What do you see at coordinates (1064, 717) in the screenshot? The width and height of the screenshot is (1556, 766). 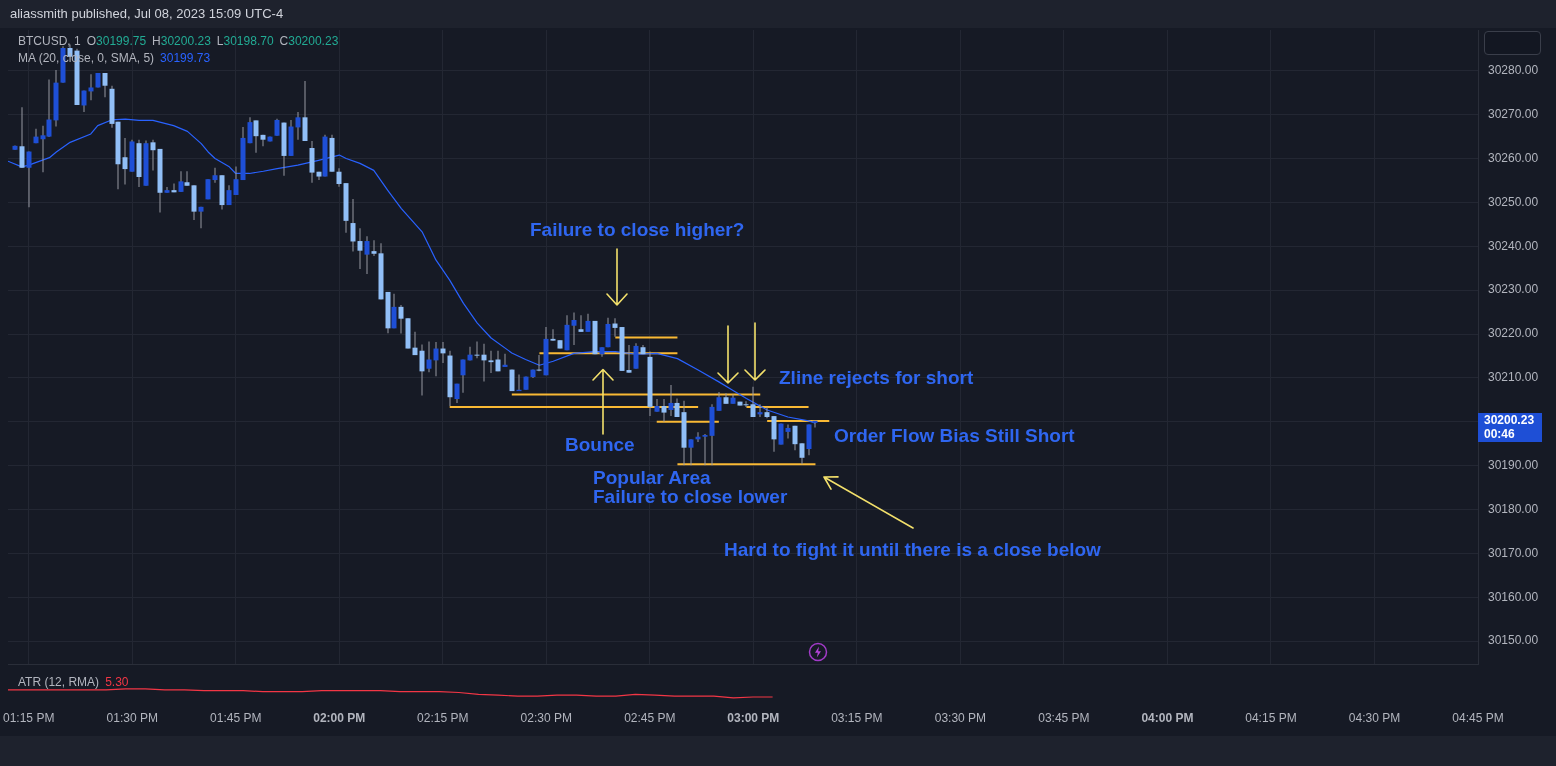 I see `x-tick-label: 03:45 PM` at bounding box center [1064, 717].